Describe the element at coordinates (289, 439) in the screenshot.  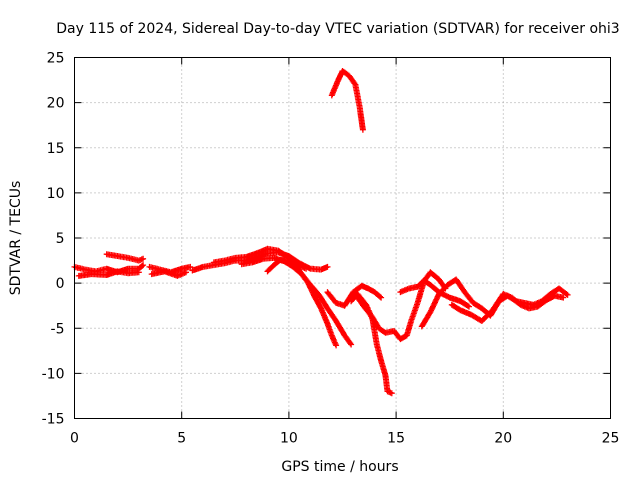
I see `x-tick-label: 10` at that location.